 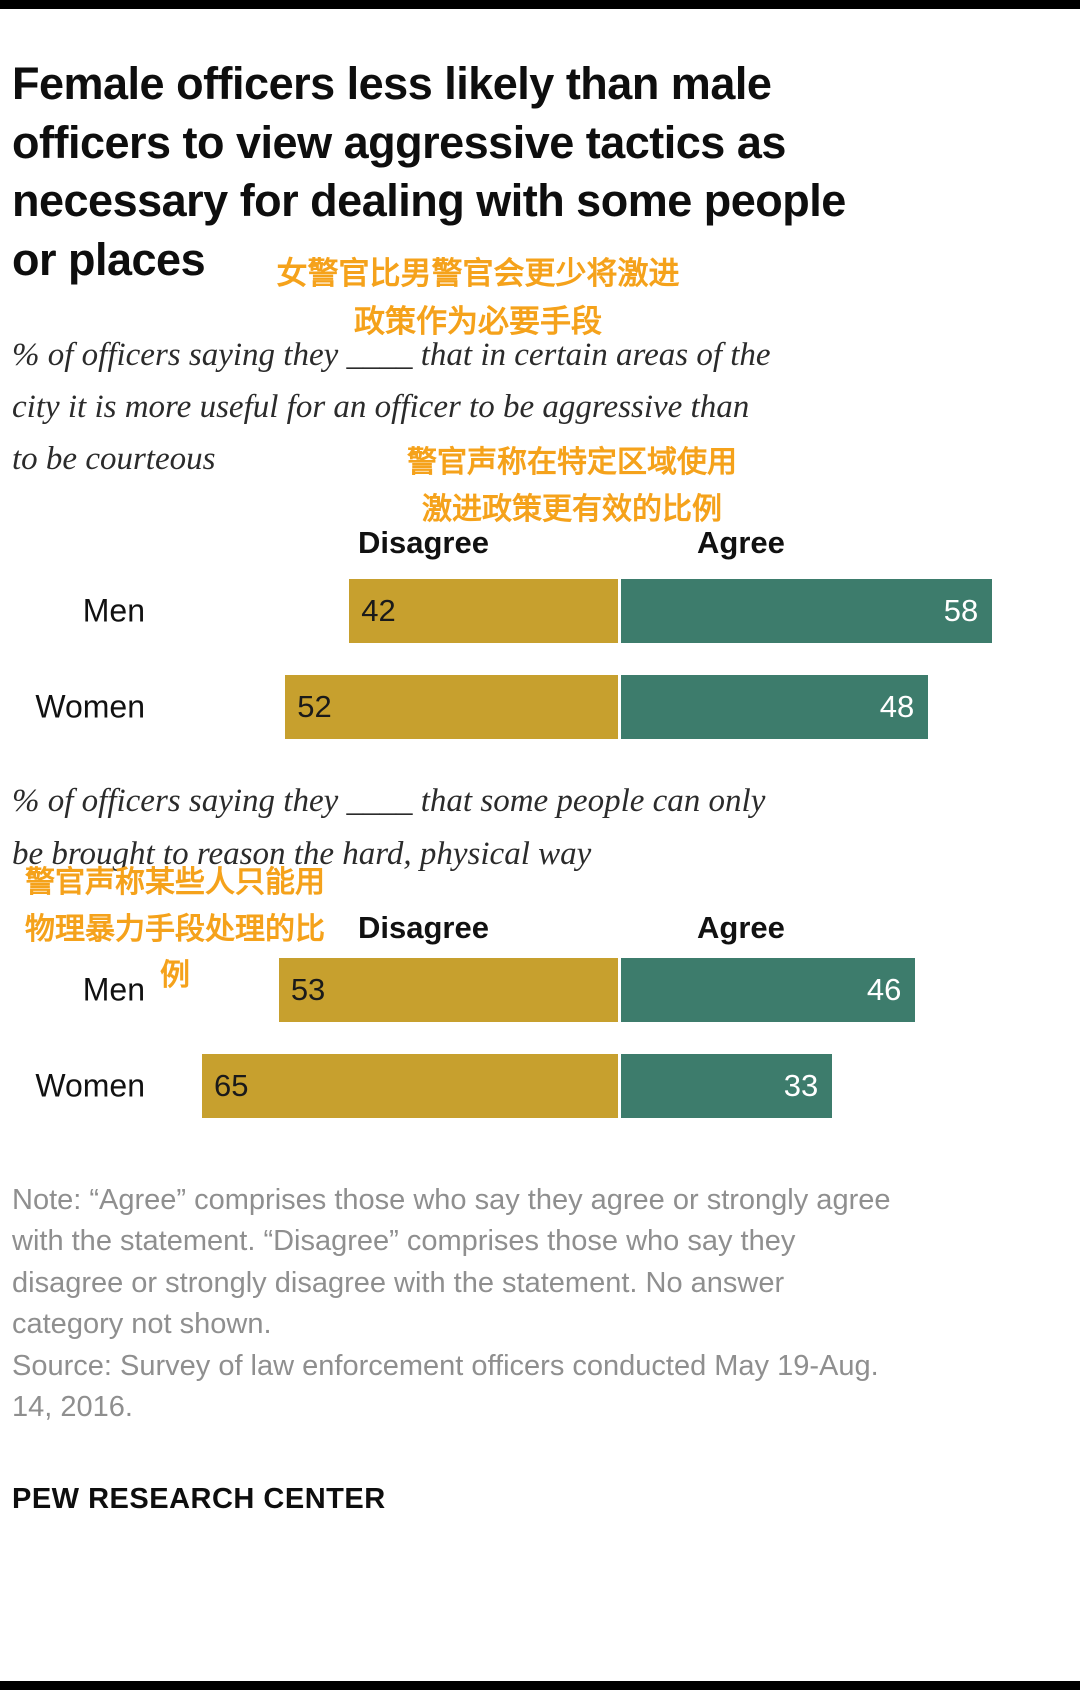 I want to click on agree-bar-men: 58, so click(x=807, y=611).